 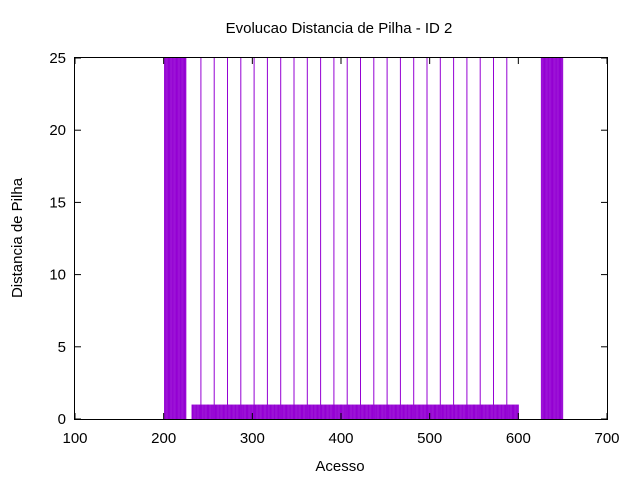 I want to click on y-tick-label: 5, so click(x=62, y=347).